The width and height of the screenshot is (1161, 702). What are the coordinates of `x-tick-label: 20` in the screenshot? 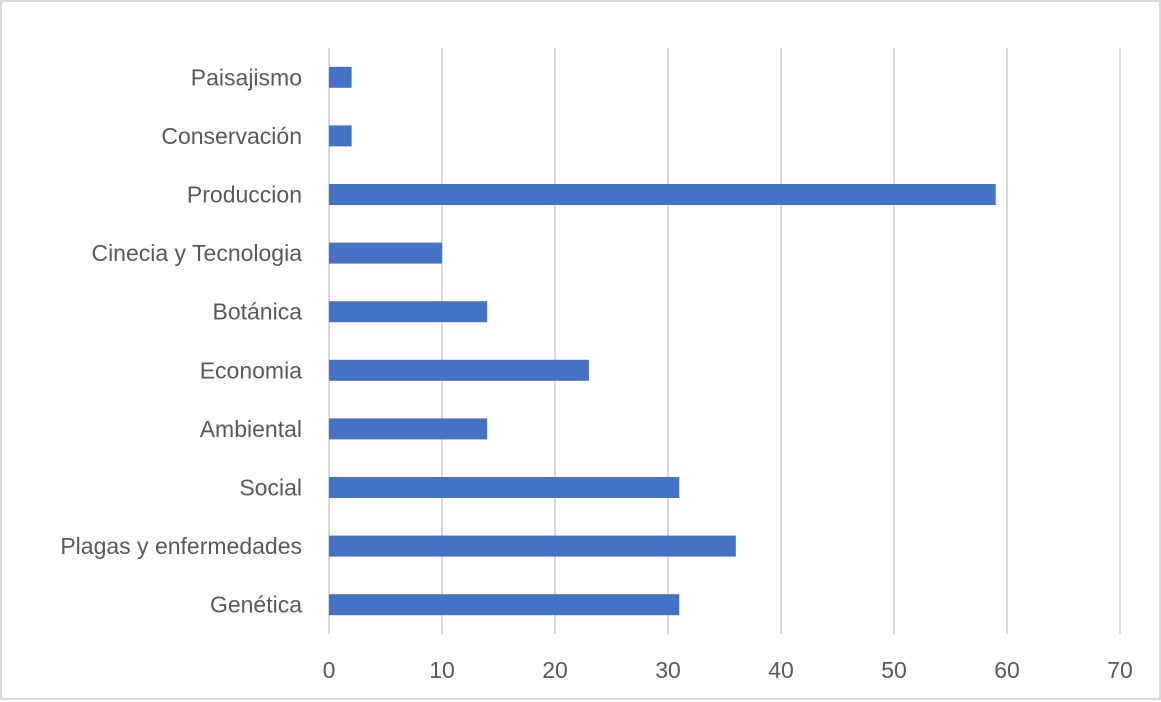 It's located at (555, 670).